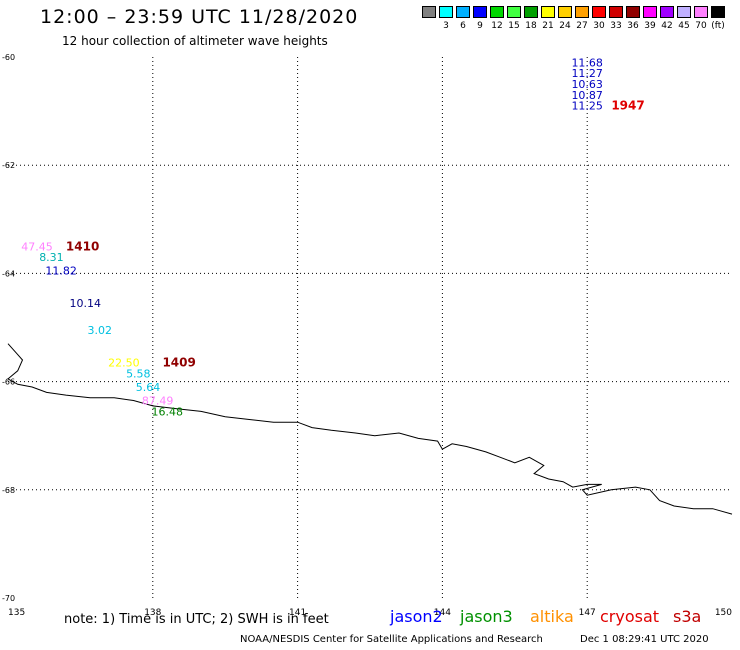 The width and height of the screenshot is (740, 650). Describe the element at coordinates (158, 401) in the screenshot. I see `wave-height-value: 87.49` at that location.